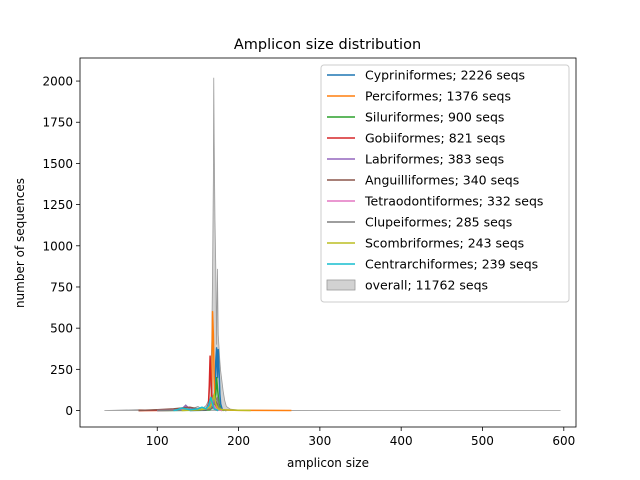 This screenshot has height=480, width=640. What do you see at coordinates (482, 441) in the screenshot?
I see `x-tick-label: 500` at bounding box center [482, 441].